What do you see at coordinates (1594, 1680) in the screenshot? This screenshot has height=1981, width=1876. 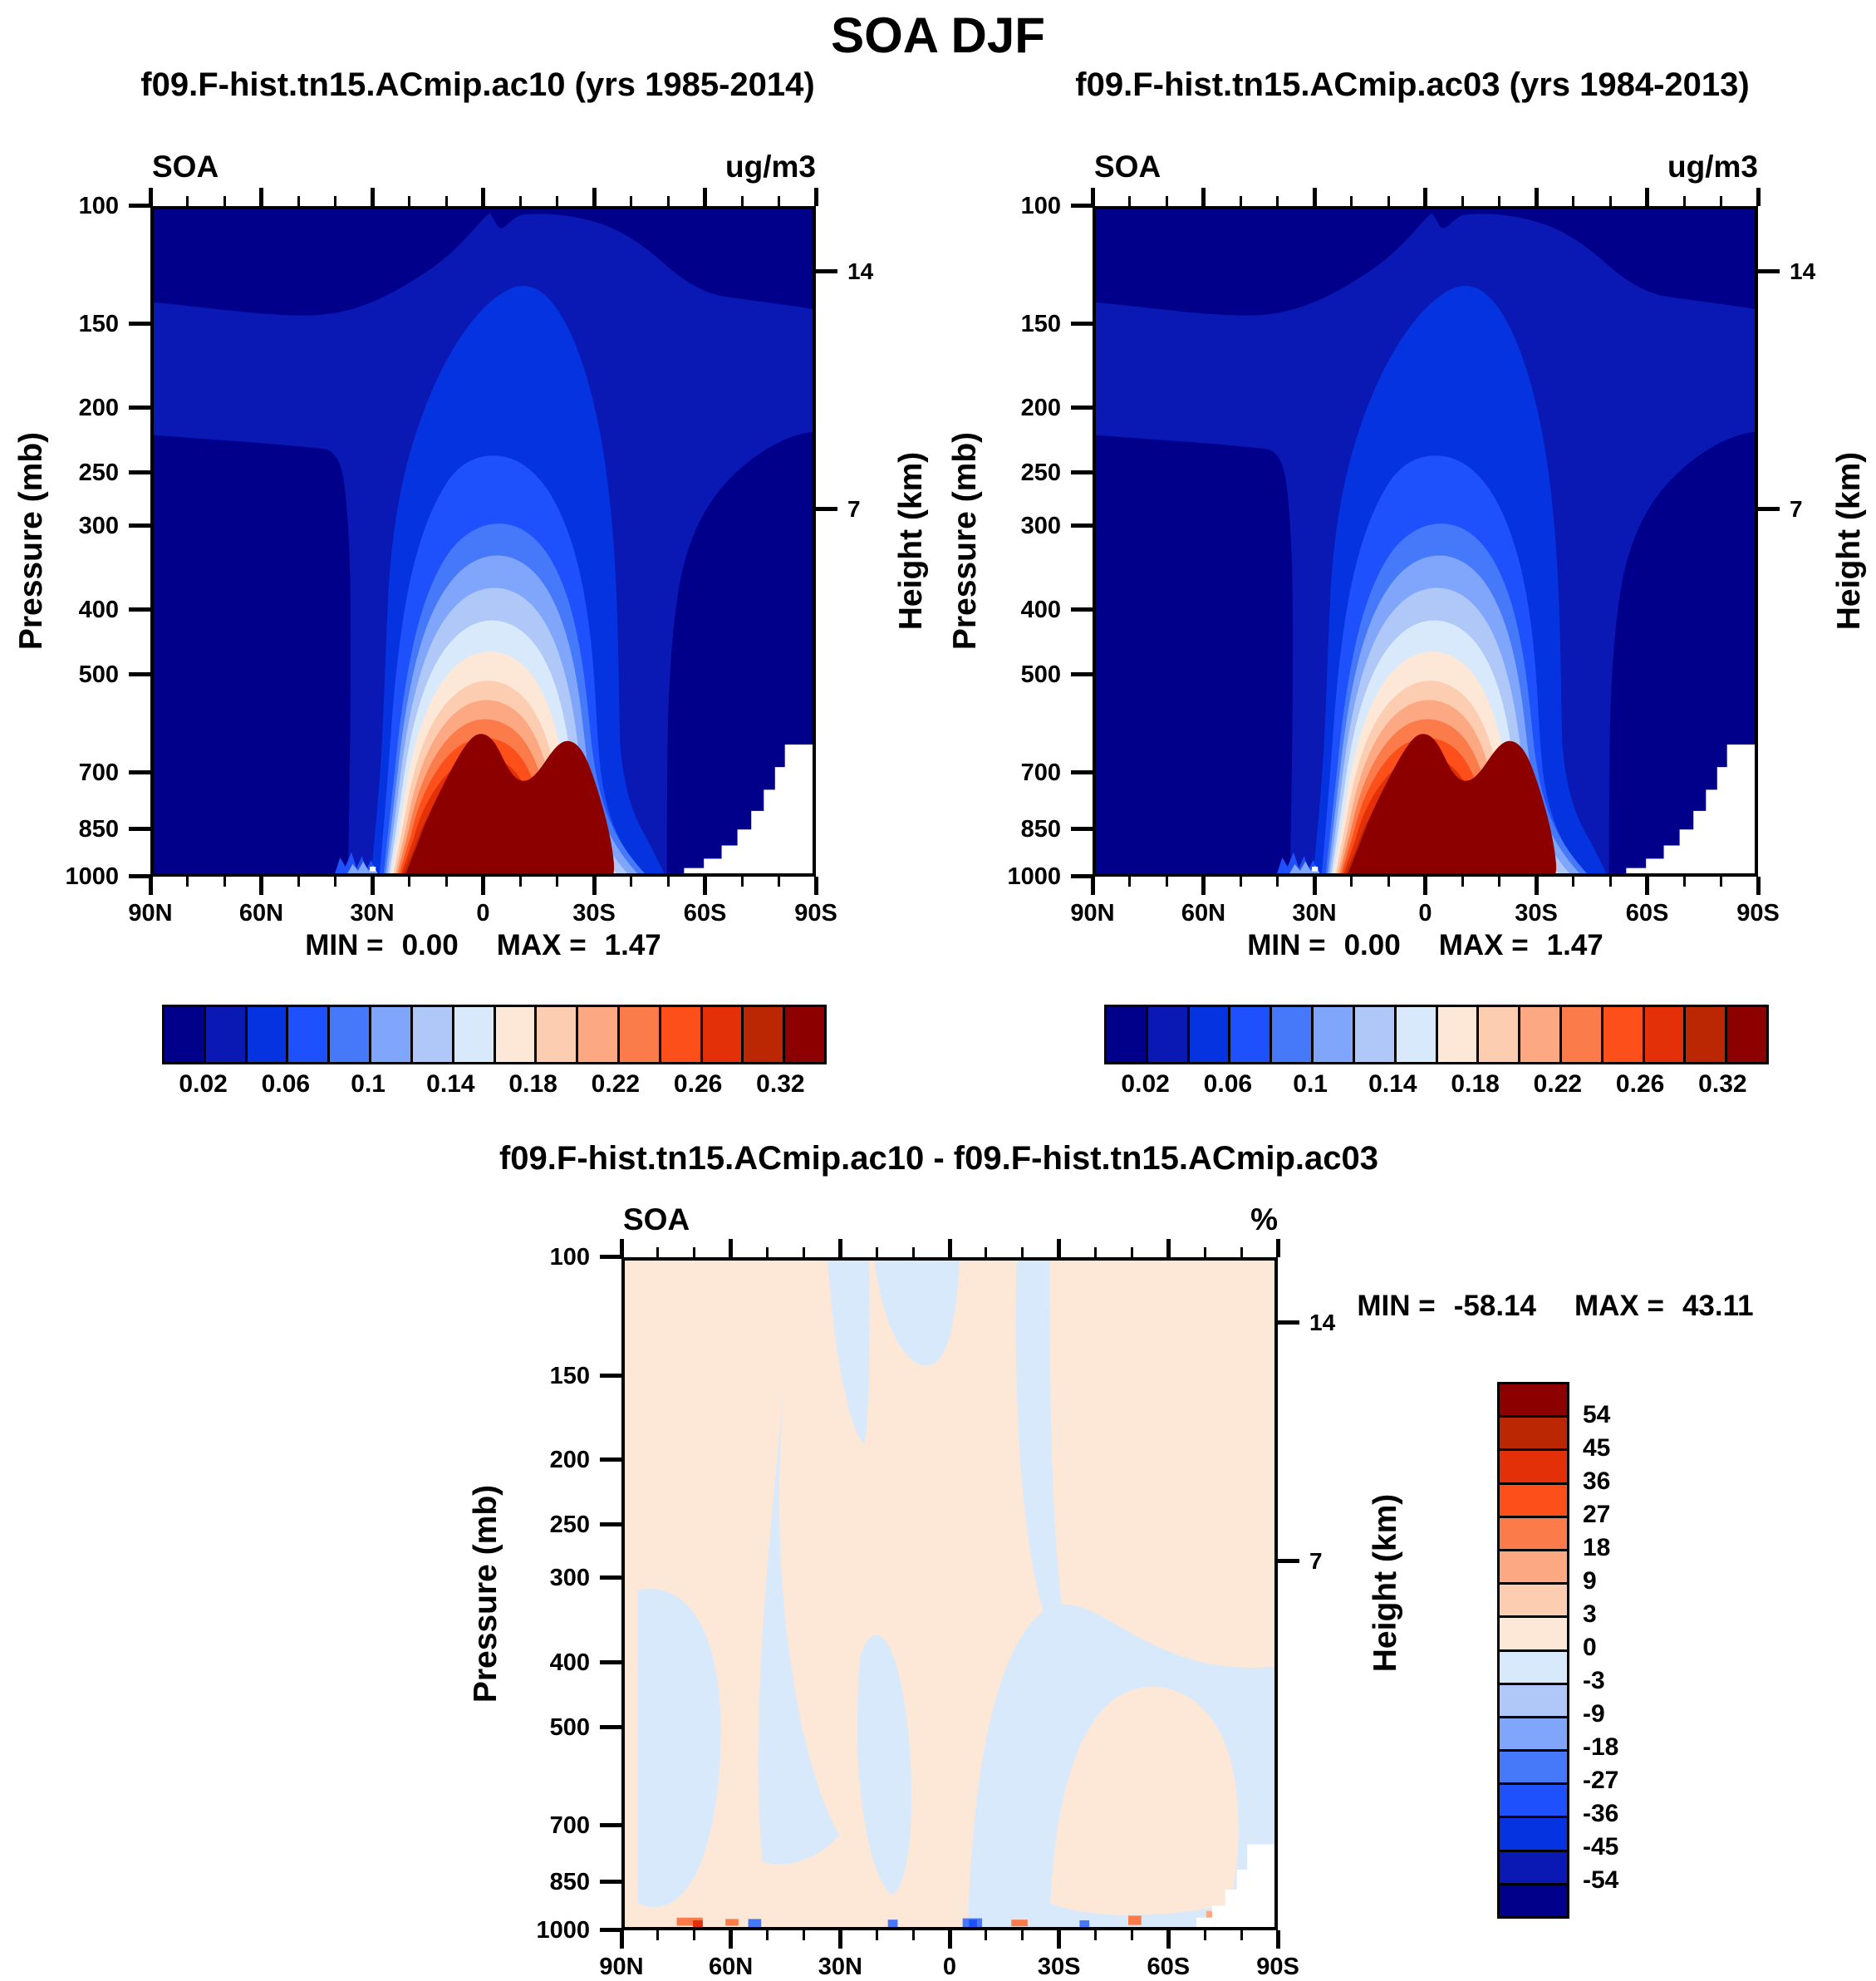 I see `colorbar-label: -3` at bounding box center [1594, 1680].